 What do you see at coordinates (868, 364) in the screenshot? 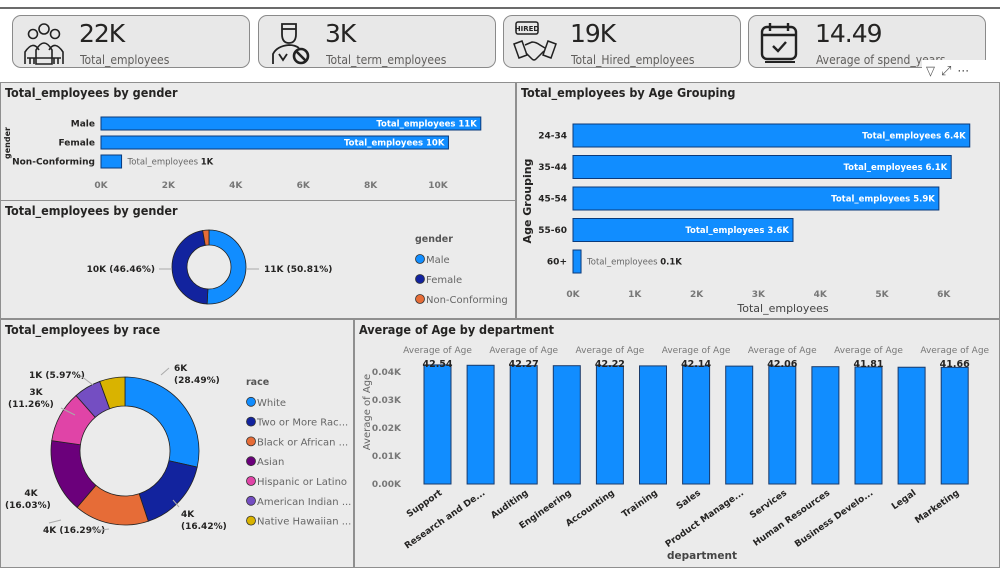
I see `data-label: 41.81` at bounding box center [868, 364].